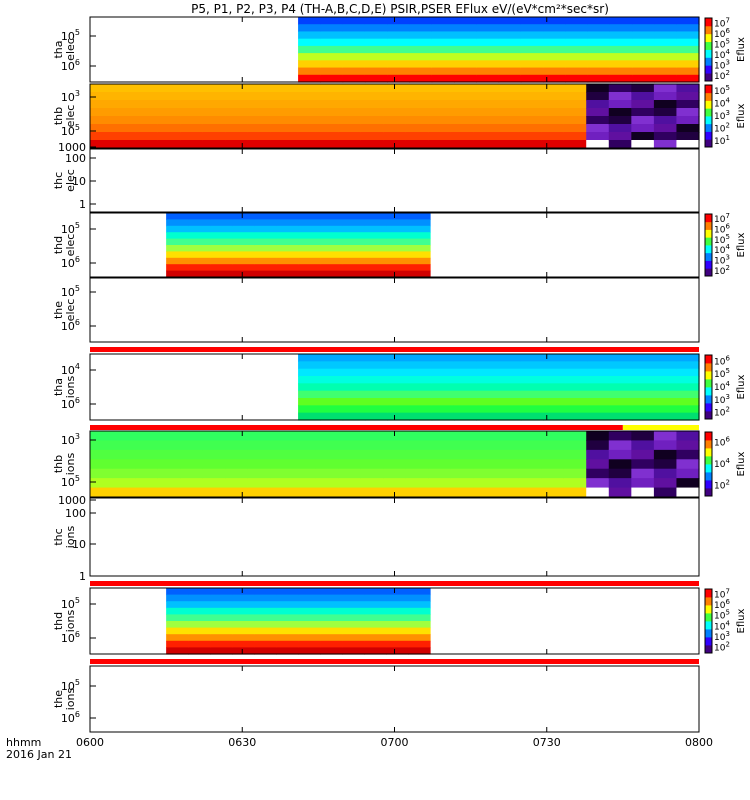 The image size is (750, 800). Describe the element at coordinates (722, 463) in the screenshot. I see `colorbar-tick-label: 10⁴` at that location.